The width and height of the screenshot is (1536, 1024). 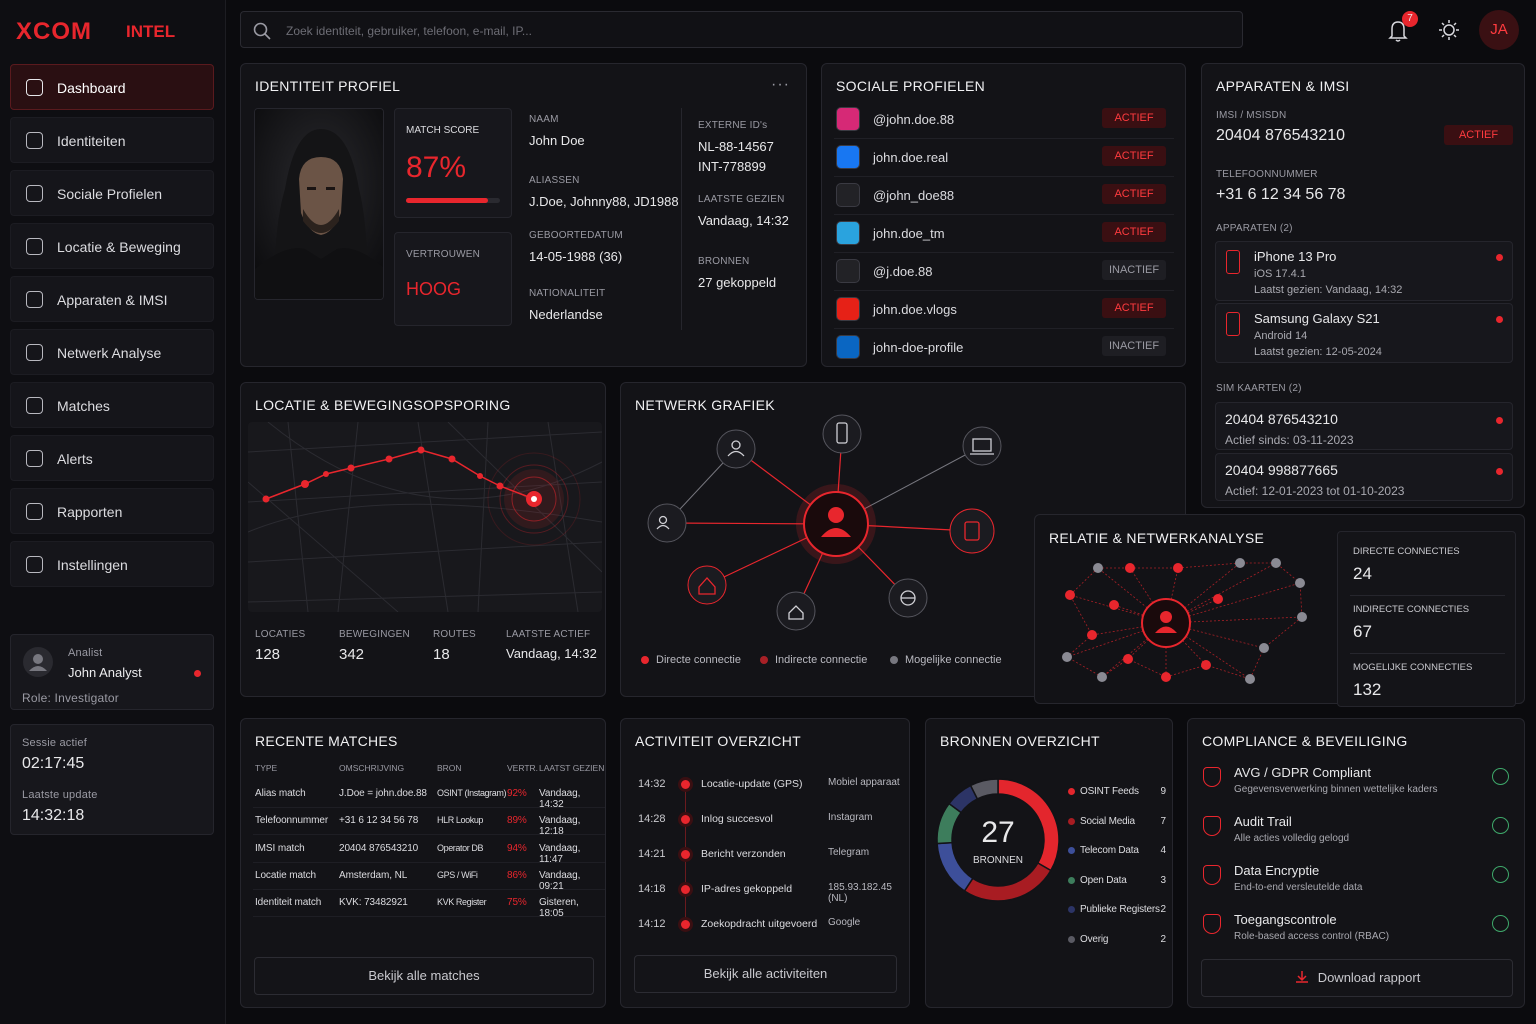 I want to click on session-time: 02:17:45, so click(x=53, y=763).